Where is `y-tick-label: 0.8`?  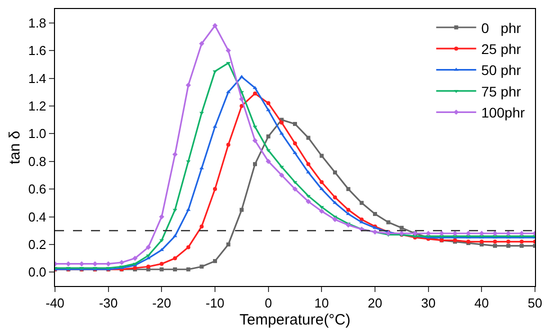 y-tick-label: 0.8 is located at coordinates (37, 161).